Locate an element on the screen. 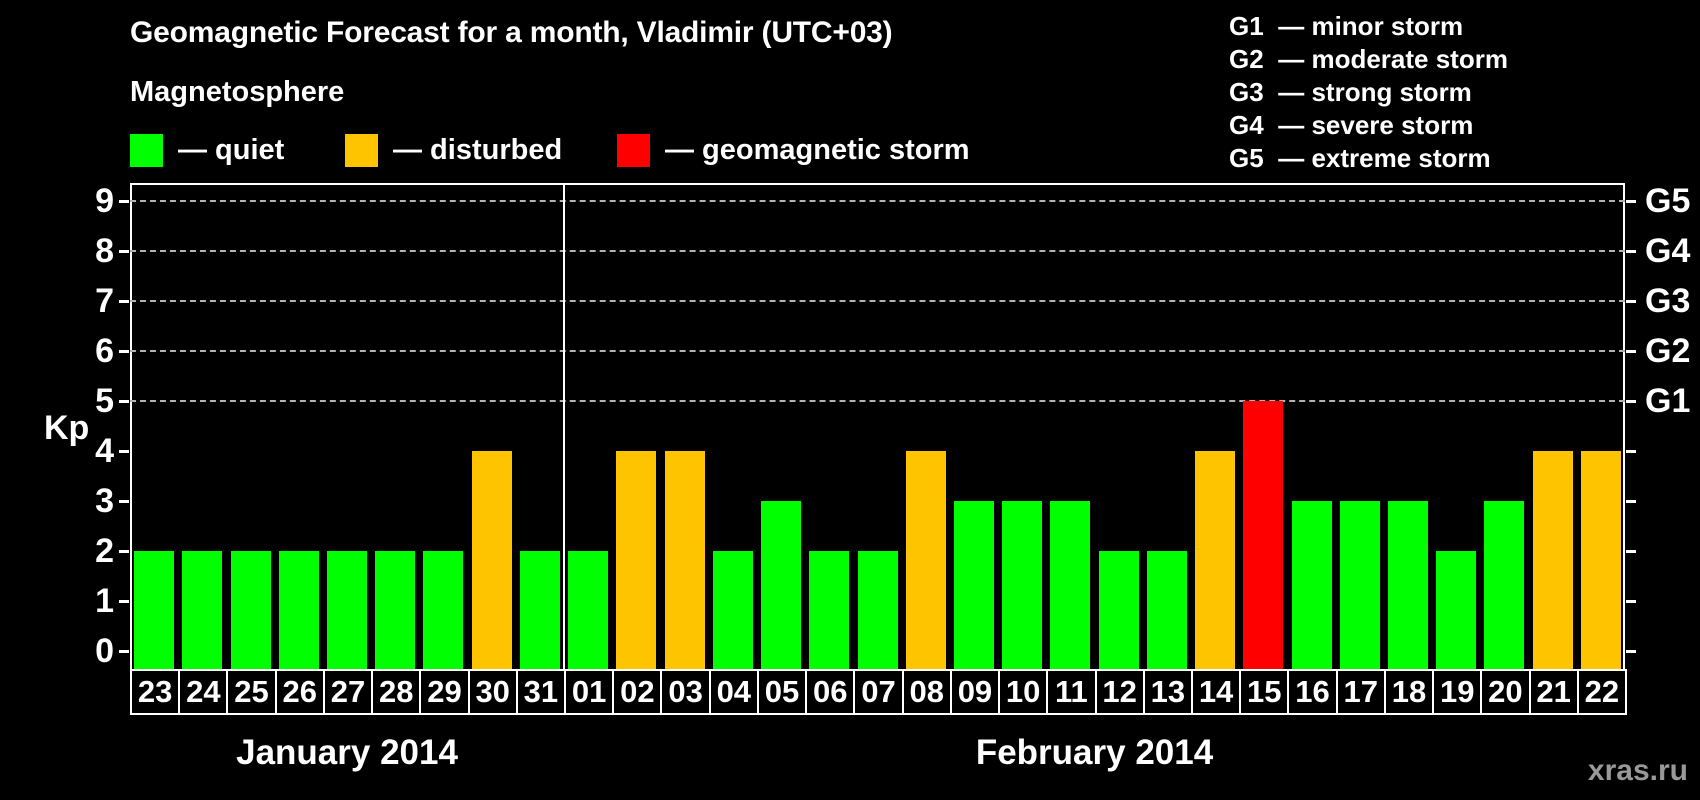  day-label-04: 04 is located at coordinates (733, 692).